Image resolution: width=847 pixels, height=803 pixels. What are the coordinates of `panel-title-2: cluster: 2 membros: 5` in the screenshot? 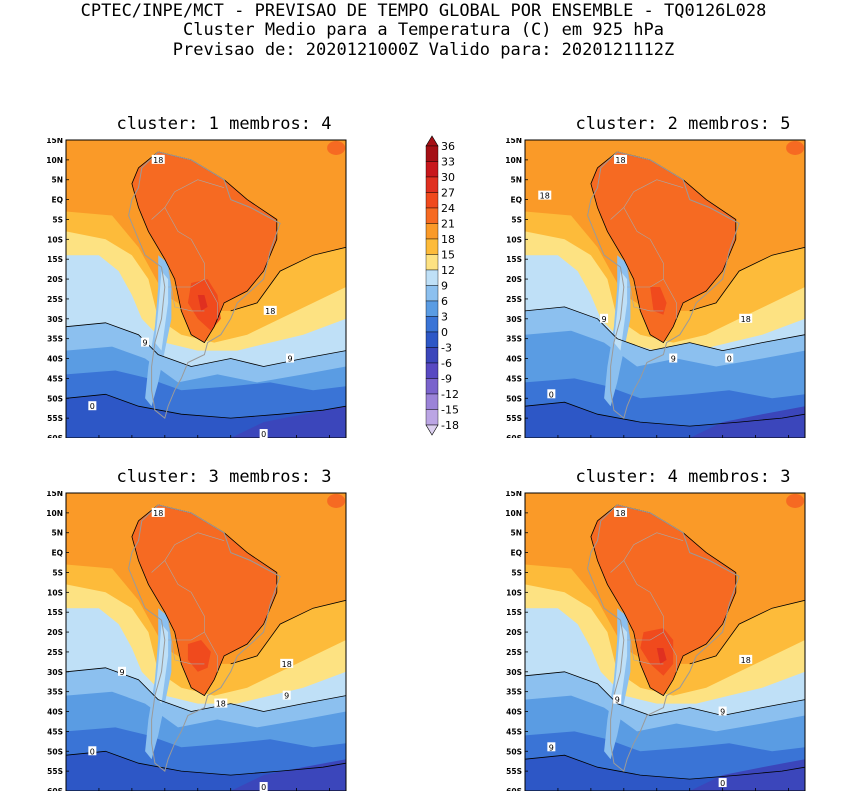 It's located at (683, 124).